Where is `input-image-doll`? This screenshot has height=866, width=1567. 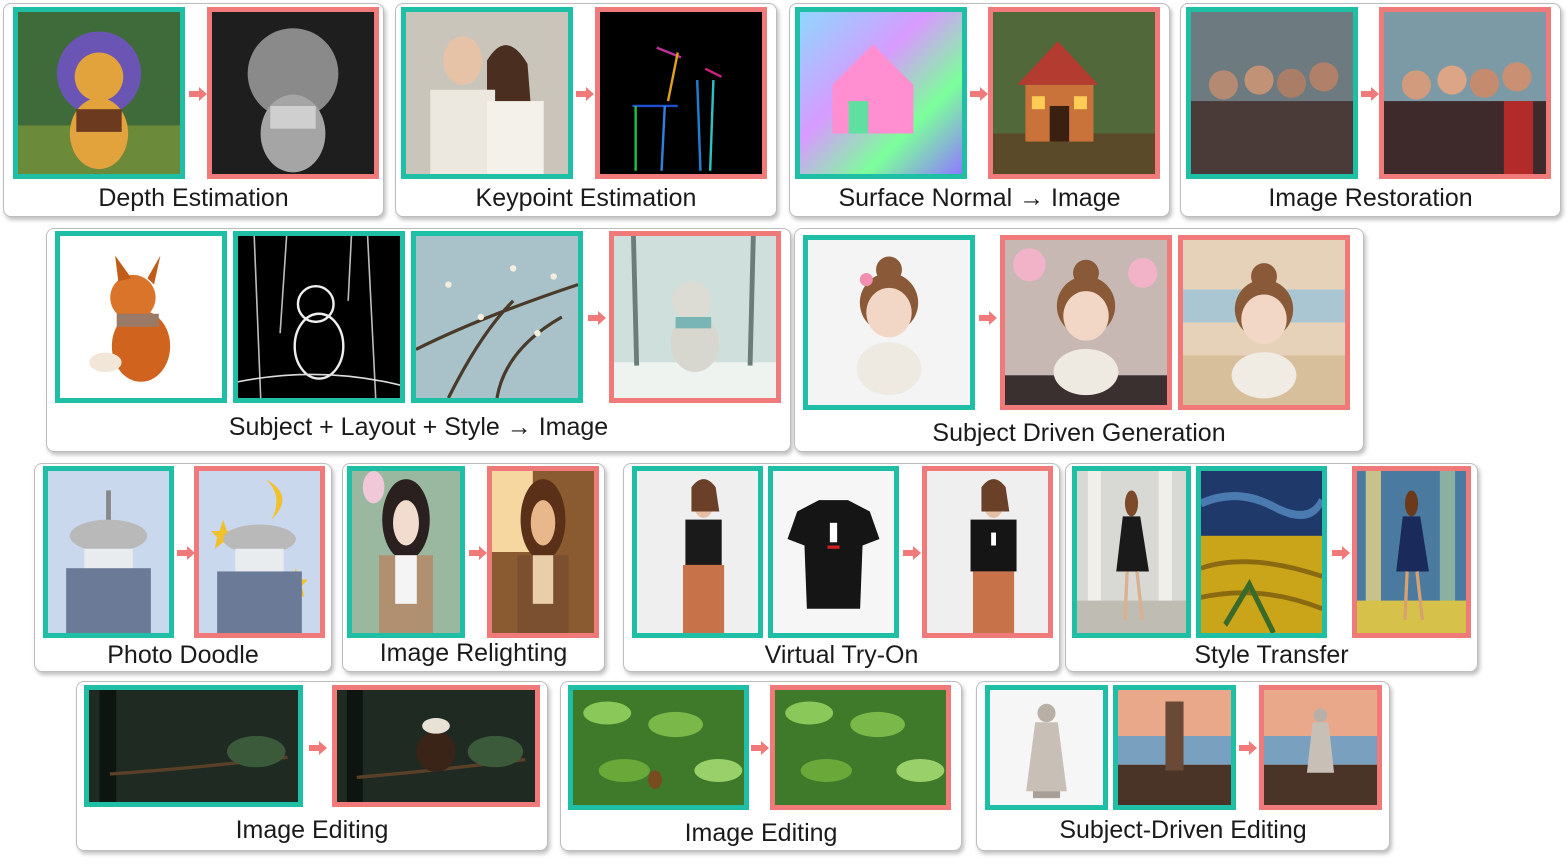 input-image-doll is located at coordinates (889, 322).